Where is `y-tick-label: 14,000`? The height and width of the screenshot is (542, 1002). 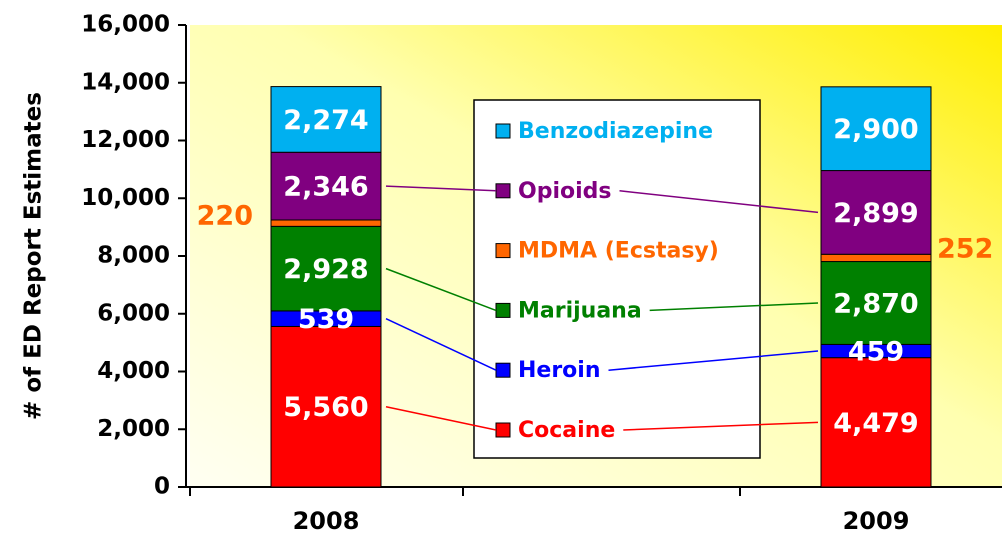
y-tick-label: 14,000 is located at coordinates (125, 82).